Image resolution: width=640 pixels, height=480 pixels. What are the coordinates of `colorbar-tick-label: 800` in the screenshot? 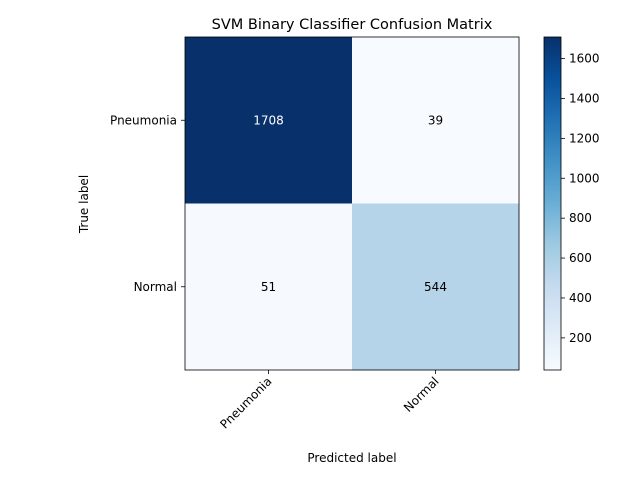 It's located at (580, 218).